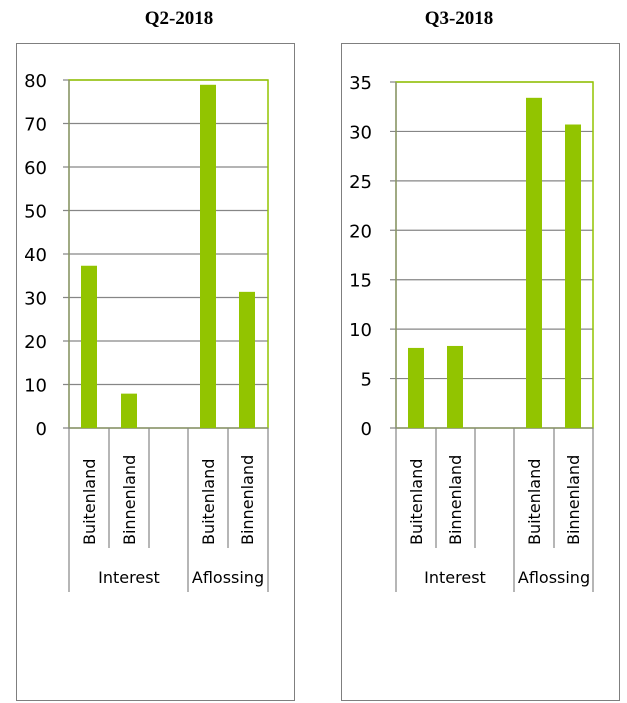 This screenshot has height=703, width=627. I want to click on left-y-tick-label: 50, so click(35, 212).